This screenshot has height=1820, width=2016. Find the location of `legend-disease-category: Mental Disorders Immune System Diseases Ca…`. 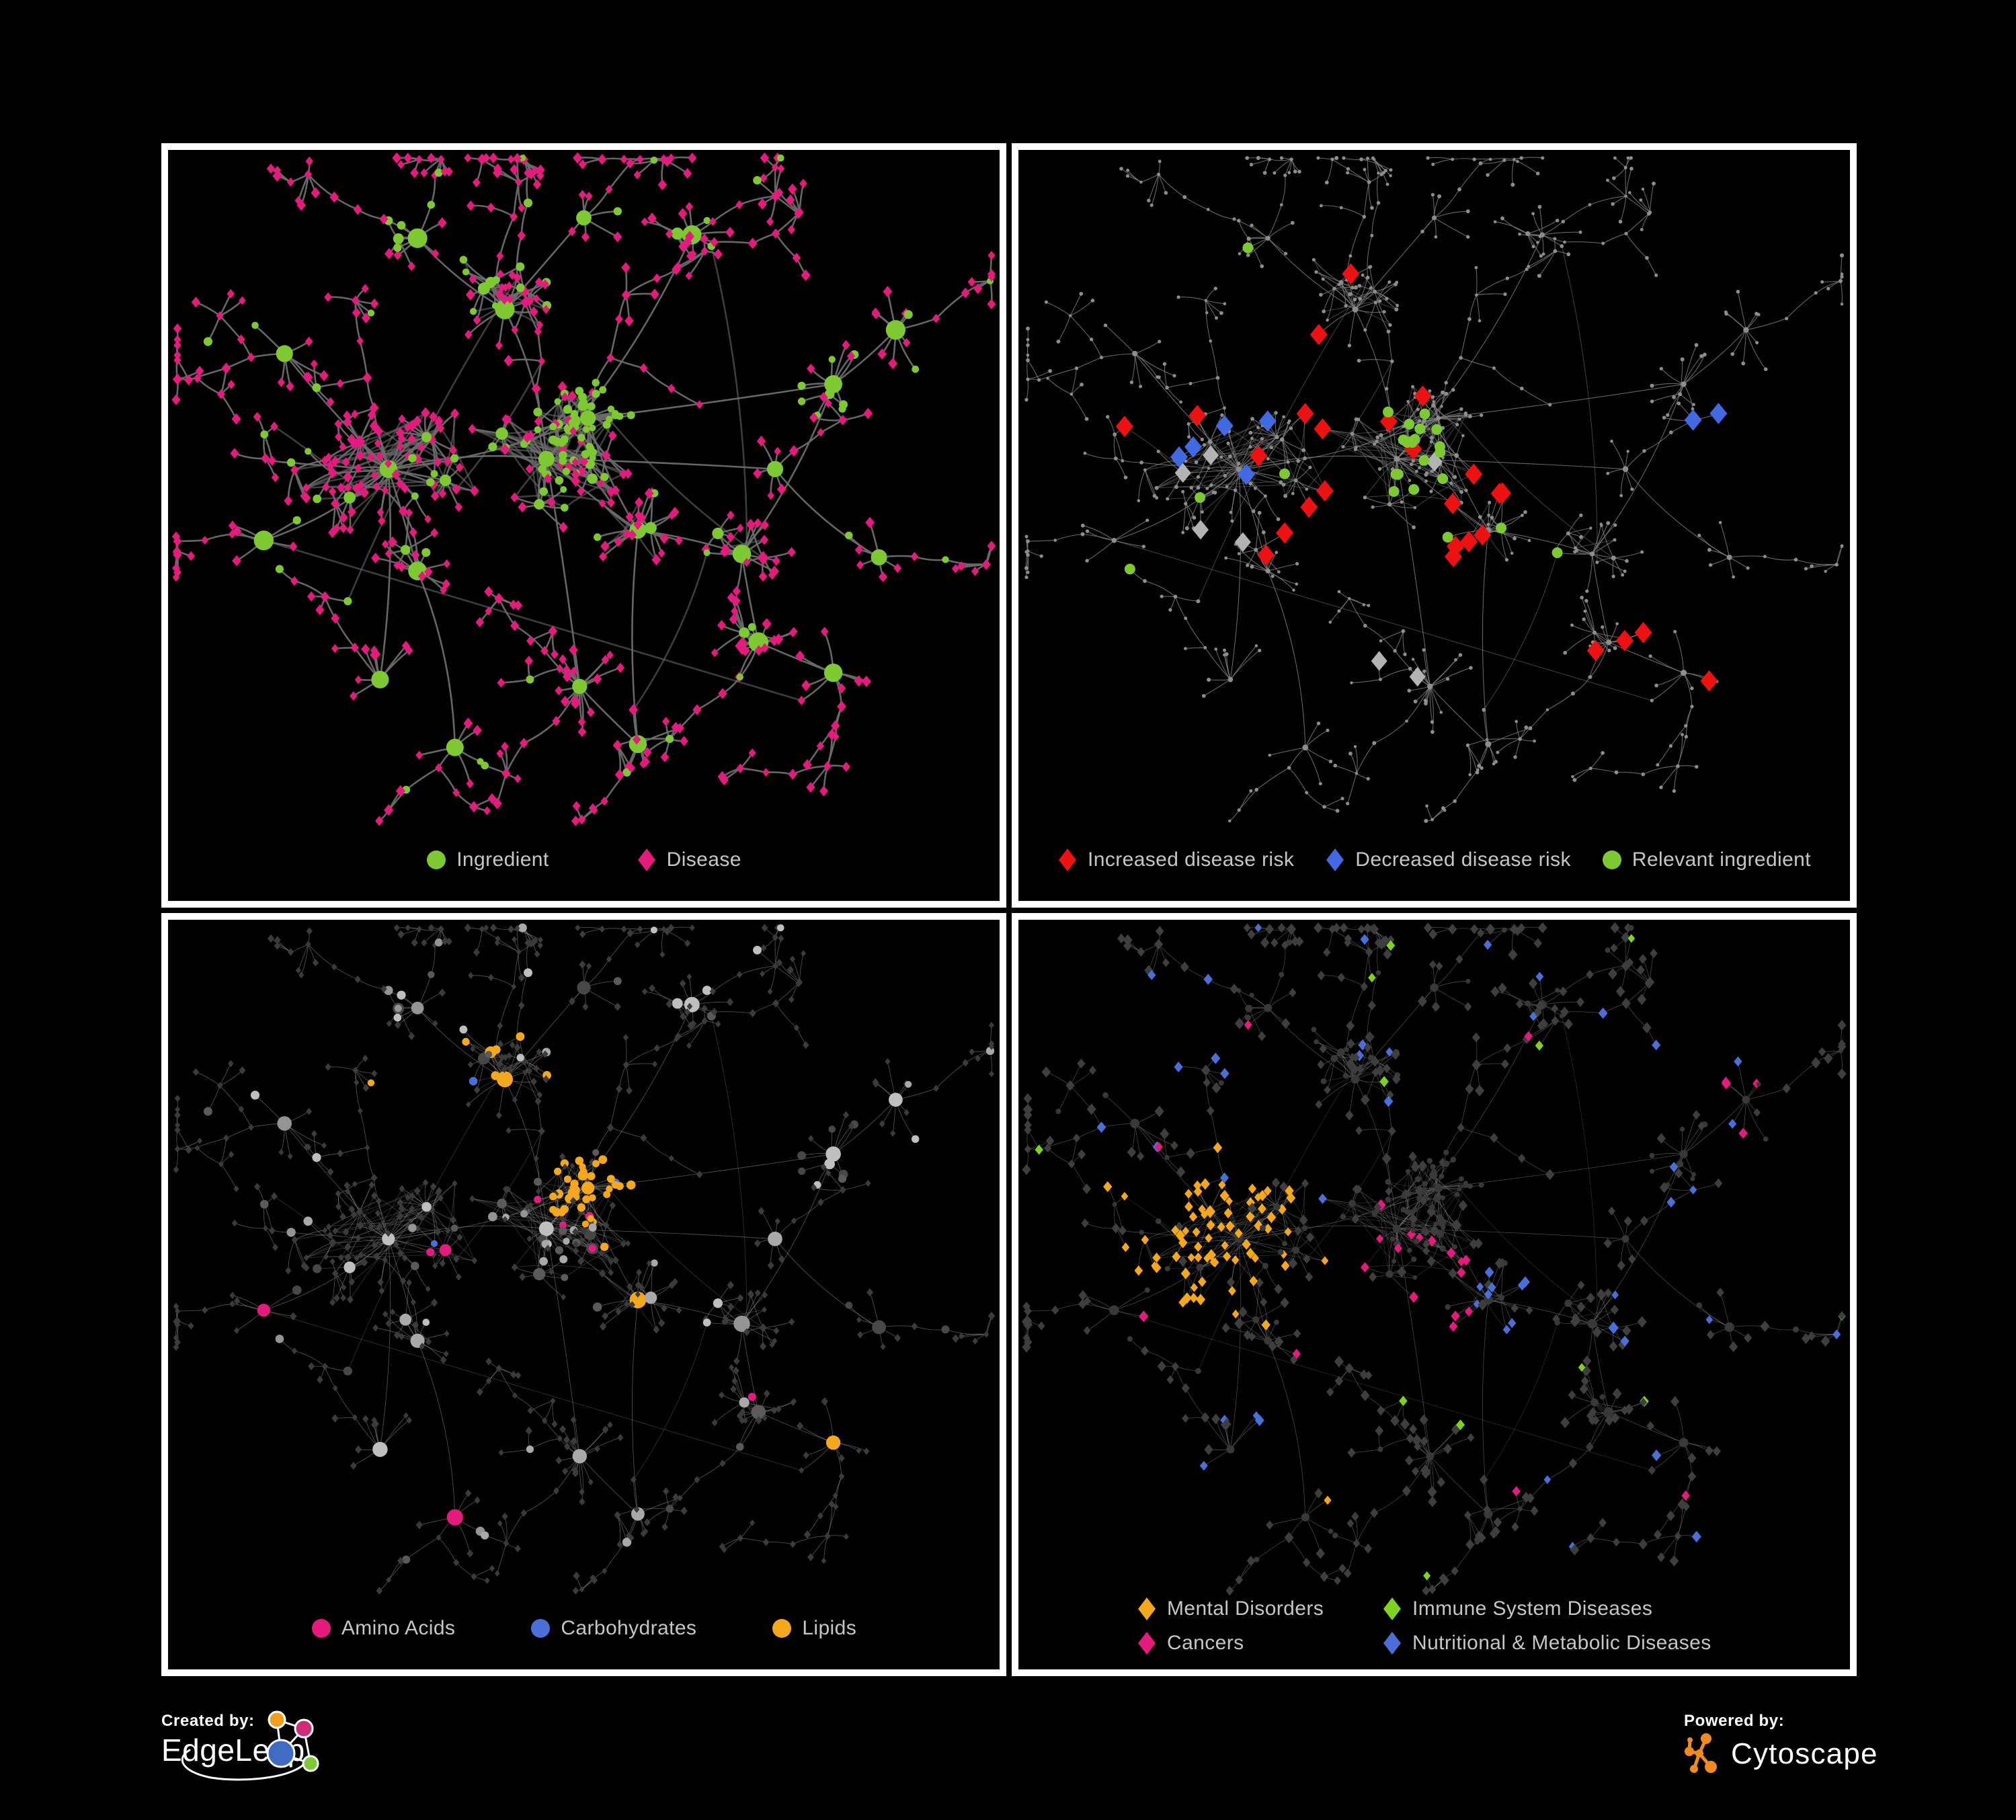

legend-disease-category: Mental Disorders Immune System Diseases Ca… is located at coordinates (1434, 1626).